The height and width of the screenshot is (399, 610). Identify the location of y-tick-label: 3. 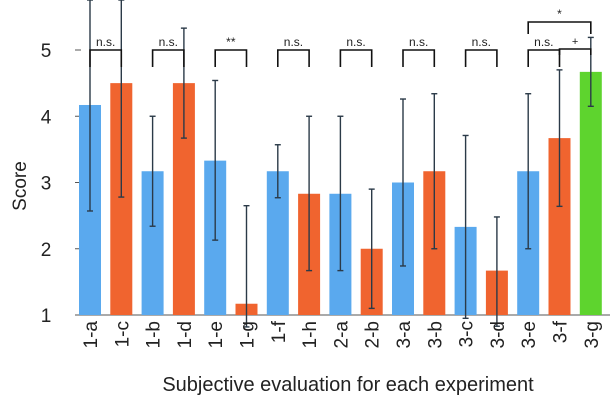
(46, 184).